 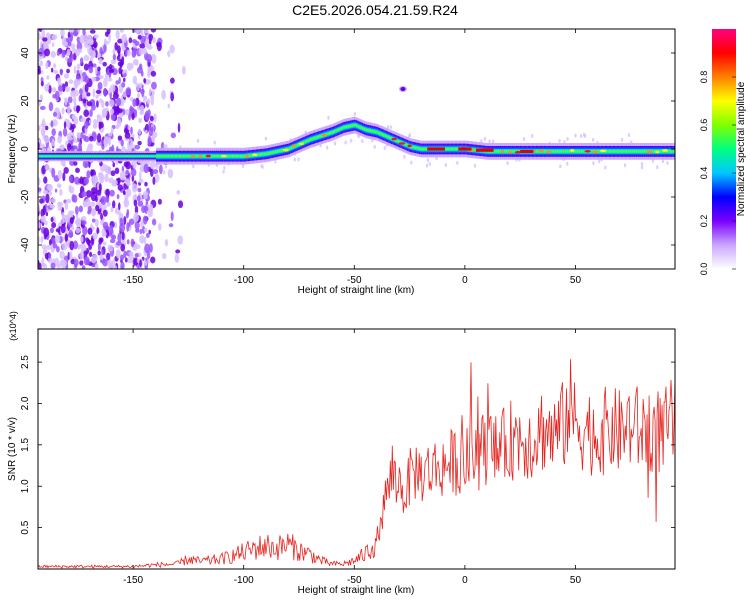 What do you see at coordinates (25, 403) in the screenshot?
I see `y-tick-label: 2.0` at bounding box center [25, 403].